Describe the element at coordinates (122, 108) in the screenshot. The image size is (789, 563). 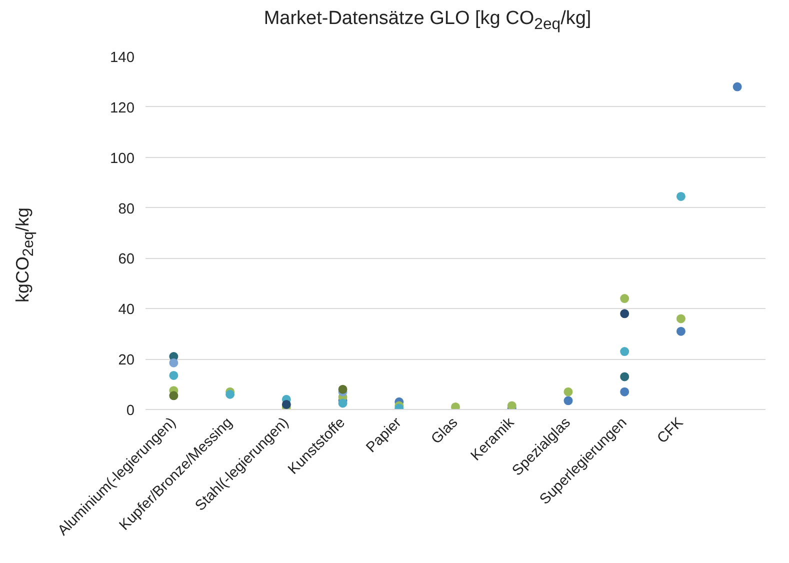
I see `y-tick-label: 120` at that location.